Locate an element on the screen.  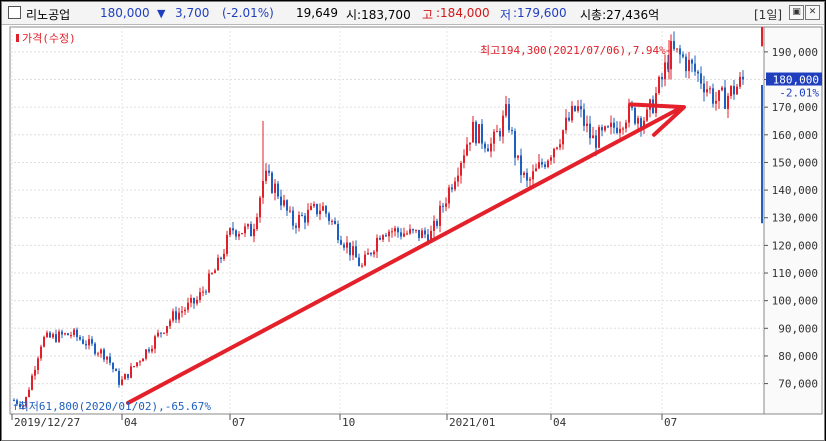
legend-label: 가격(수정) is located at coordinates (49, 38).